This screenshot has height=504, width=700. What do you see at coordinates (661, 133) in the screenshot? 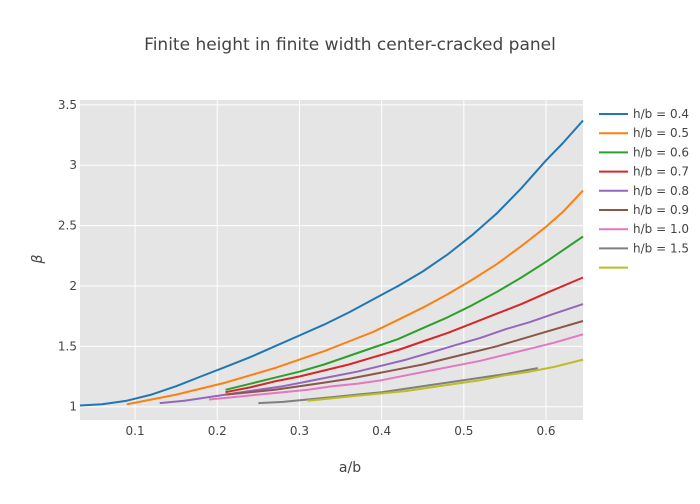
I see `legend-label: h/b = 0.5` at bounding box center [661, 133].